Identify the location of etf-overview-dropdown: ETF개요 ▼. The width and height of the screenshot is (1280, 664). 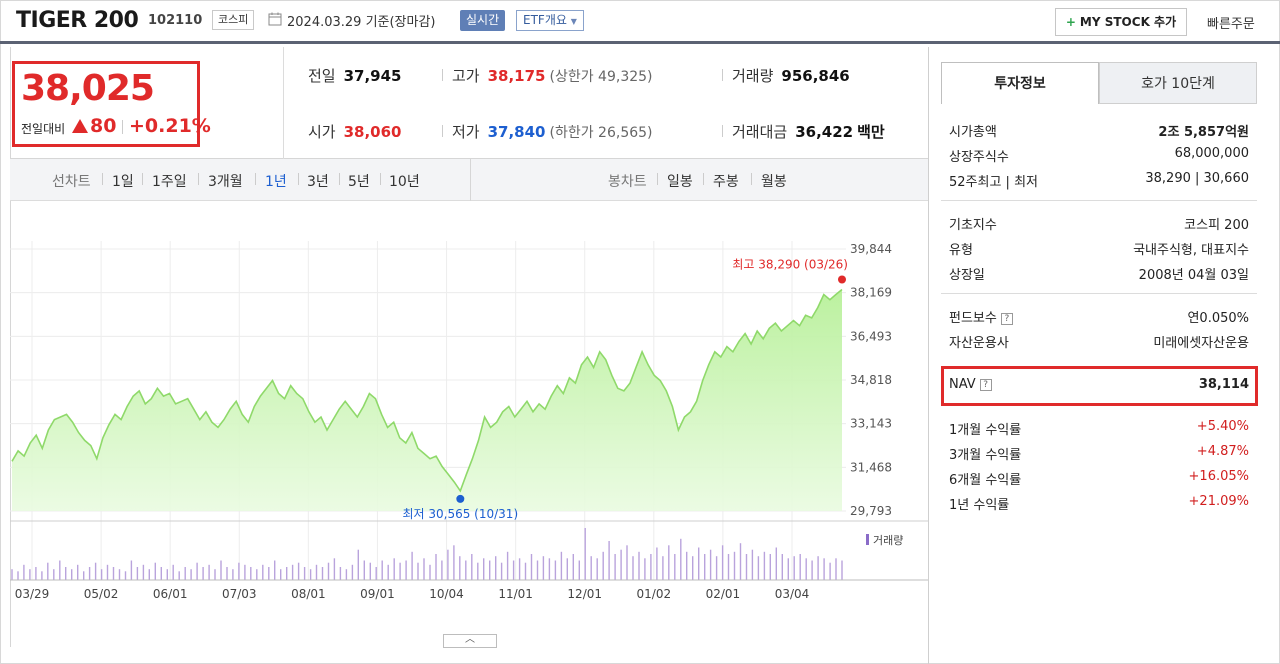
(550, 20).